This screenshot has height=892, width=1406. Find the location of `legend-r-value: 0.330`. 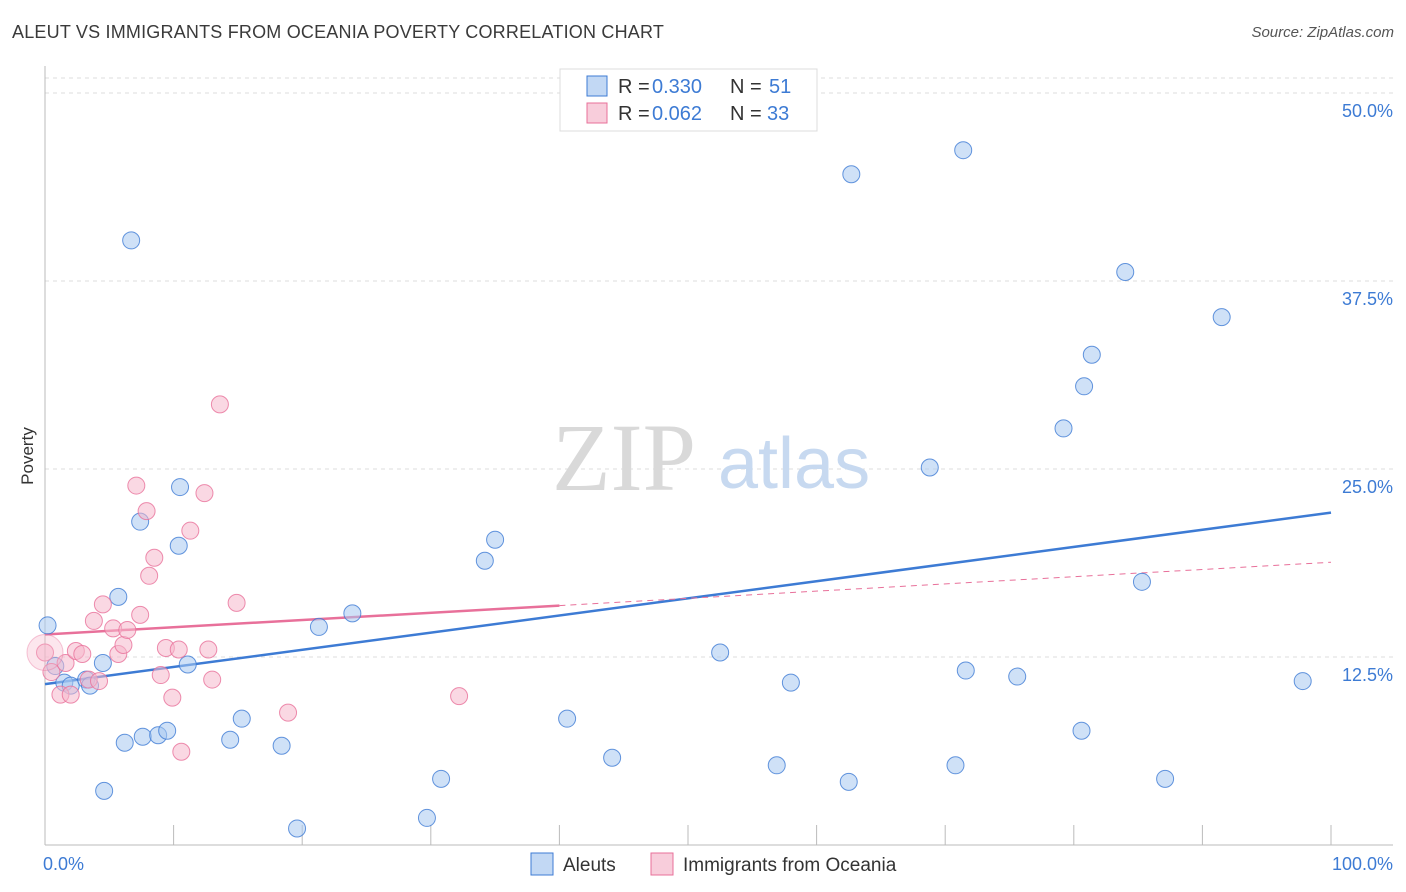

legend-r-value: 0.330 is located at coordinates (677, 87).